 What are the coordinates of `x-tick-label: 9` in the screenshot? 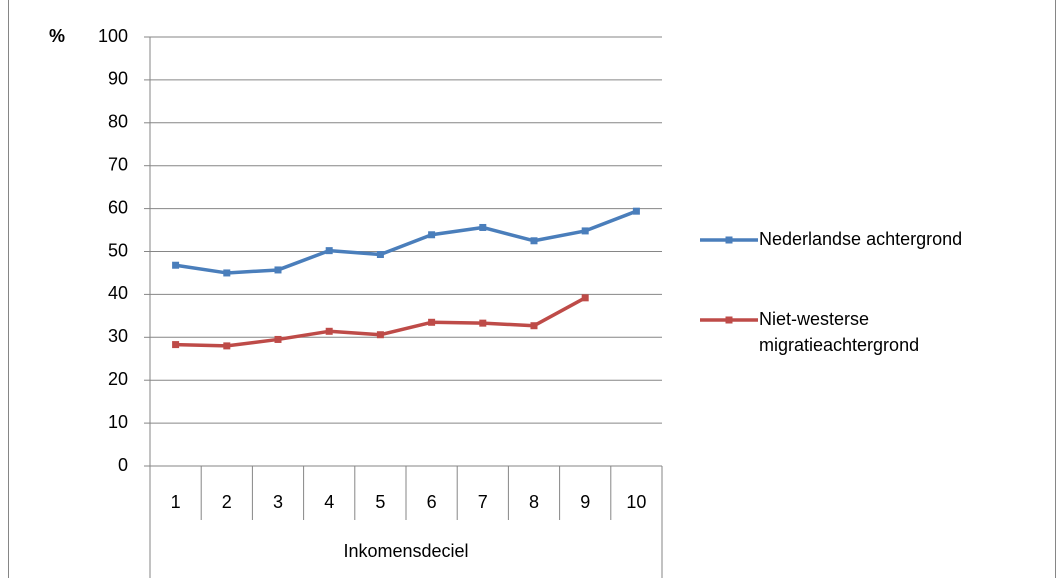 It's located at (585, 502).